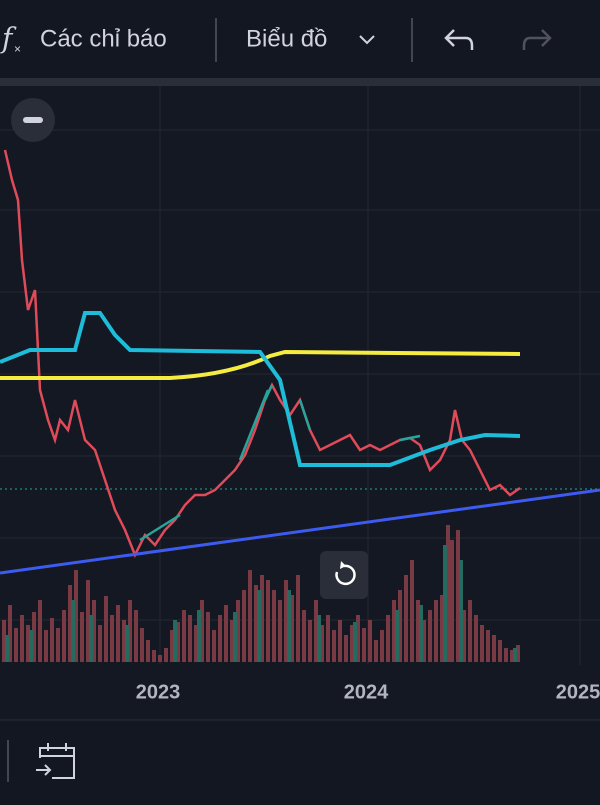 This screenshot has height=805, width=600. What do you see at coordinates (367, 40) in the screenshot?
I see `dropdown-arrow` at bounding box center [367, 40].